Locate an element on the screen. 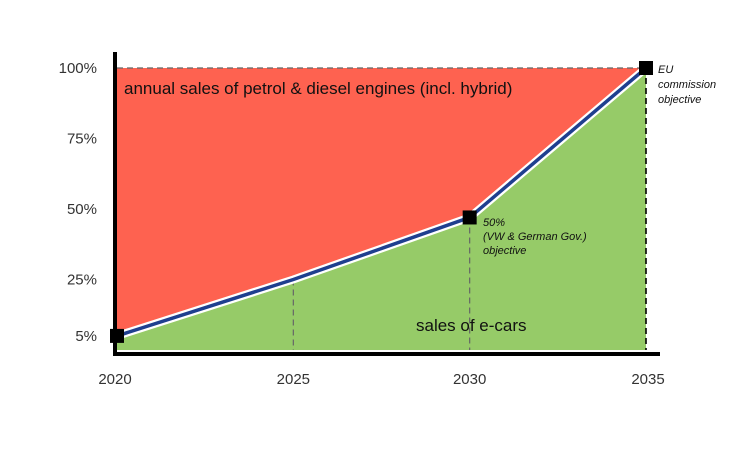 This screenshot has height=455, width=750. mid-objective-annotation: 50% is located at coordinates (494, 223).